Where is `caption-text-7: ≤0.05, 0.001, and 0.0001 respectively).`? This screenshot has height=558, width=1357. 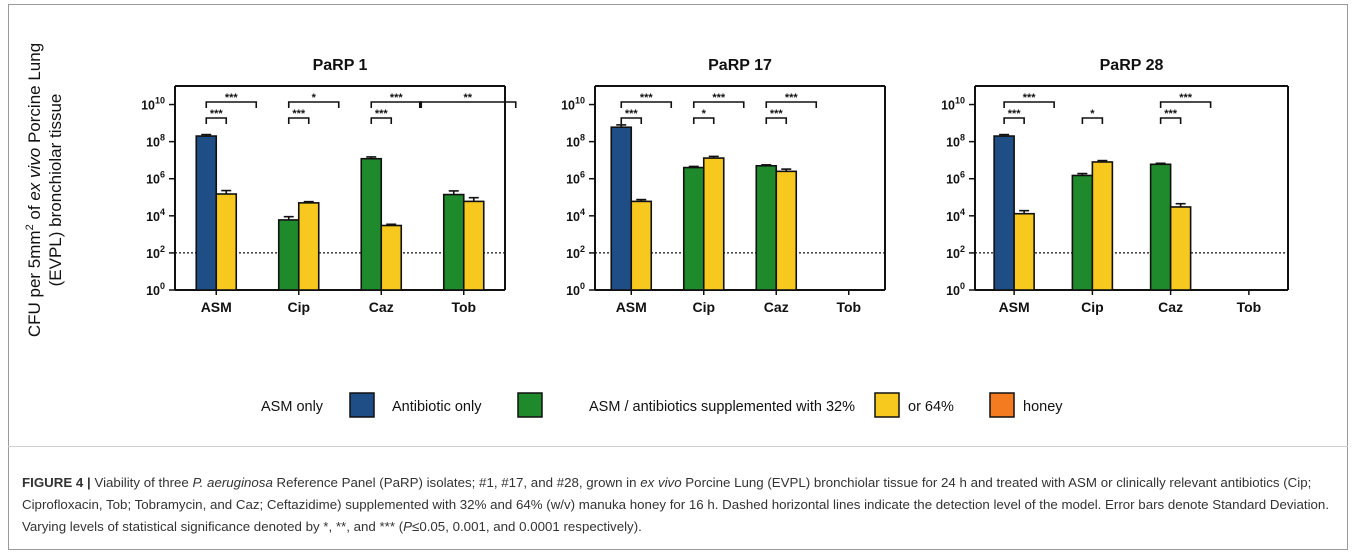
caption-text-7: ≤0.05, 0.001, and 0.0001 respectively). is located at coordinates (527, 526).